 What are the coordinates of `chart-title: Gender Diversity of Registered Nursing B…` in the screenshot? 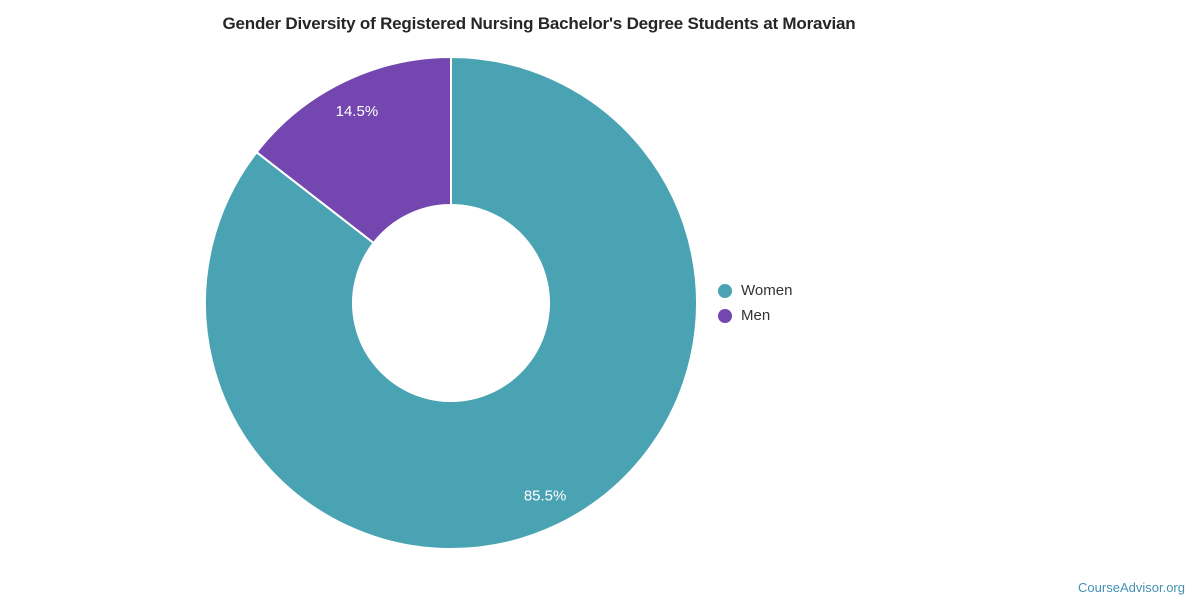 It's located at (539, 23).